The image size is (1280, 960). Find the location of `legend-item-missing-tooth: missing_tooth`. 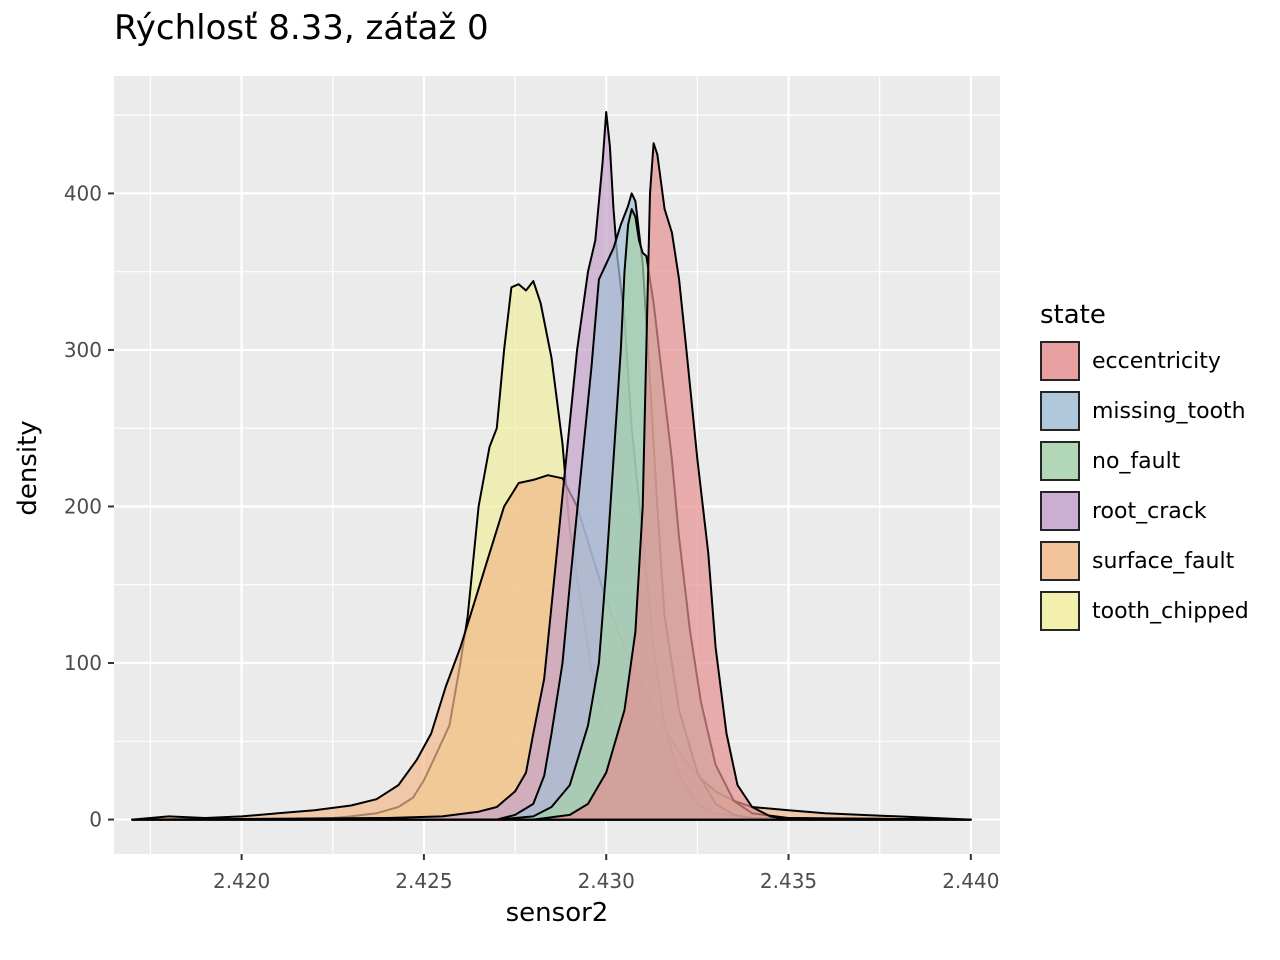

legend-item-missing-tooth: missing_tooth is located at coordinates (1144, 411).